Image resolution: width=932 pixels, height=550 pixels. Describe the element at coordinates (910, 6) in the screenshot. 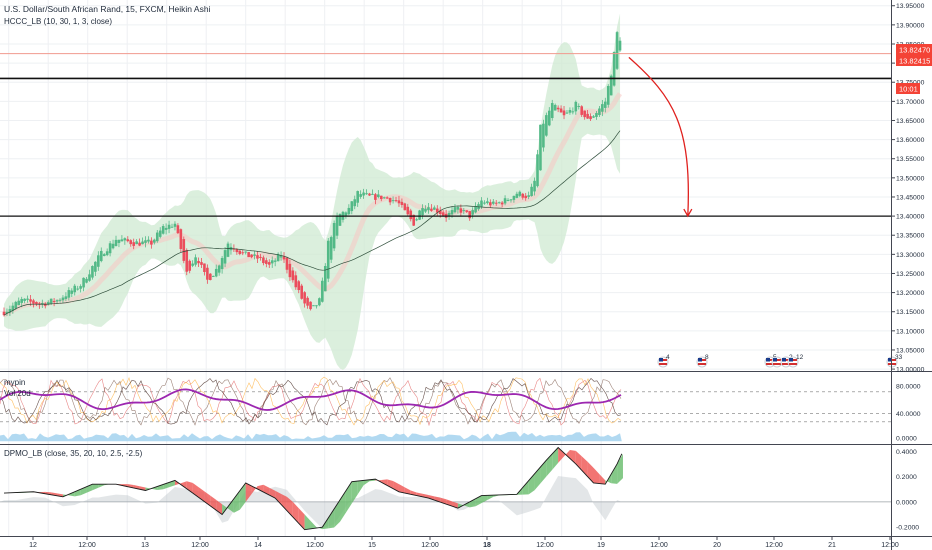

I see `price-tick-label: 13.95000` at that location.